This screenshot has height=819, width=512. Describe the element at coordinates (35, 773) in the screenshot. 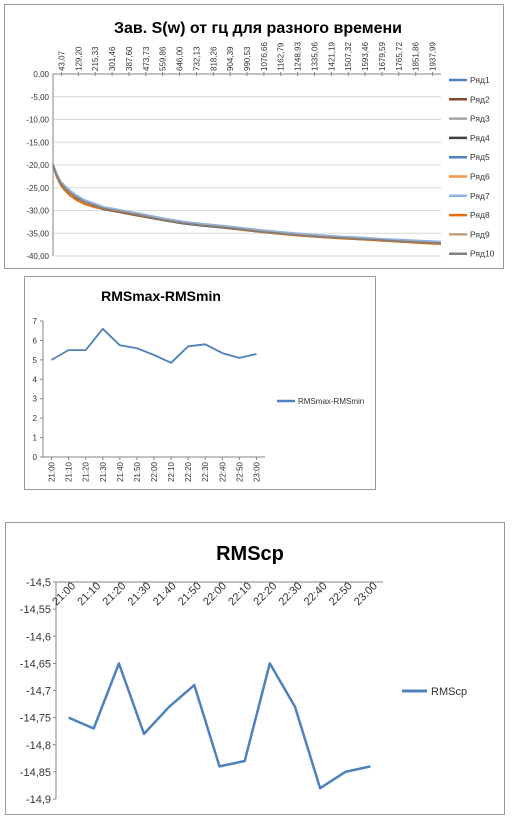

I see `y-tick-label: -14,85` at that location.